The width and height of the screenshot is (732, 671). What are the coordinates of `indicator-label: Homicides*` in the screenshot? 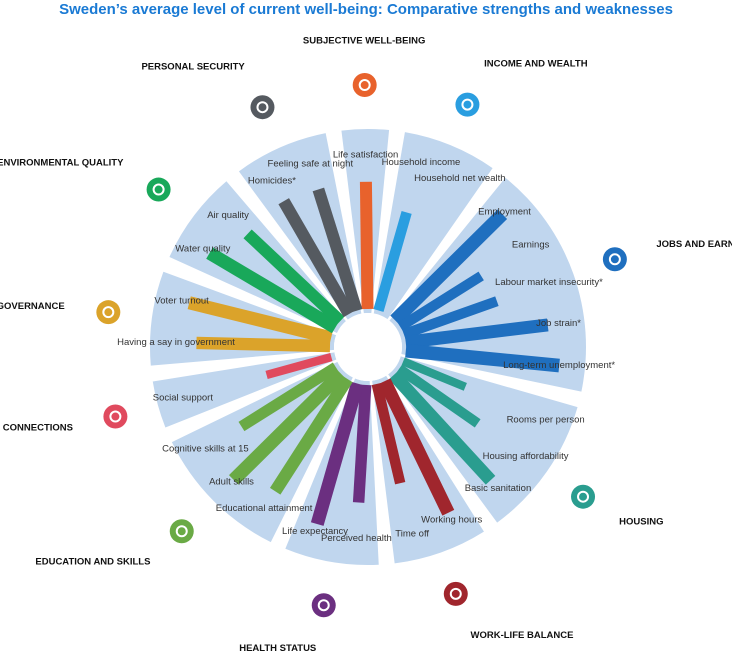 It's located at (272, 180).